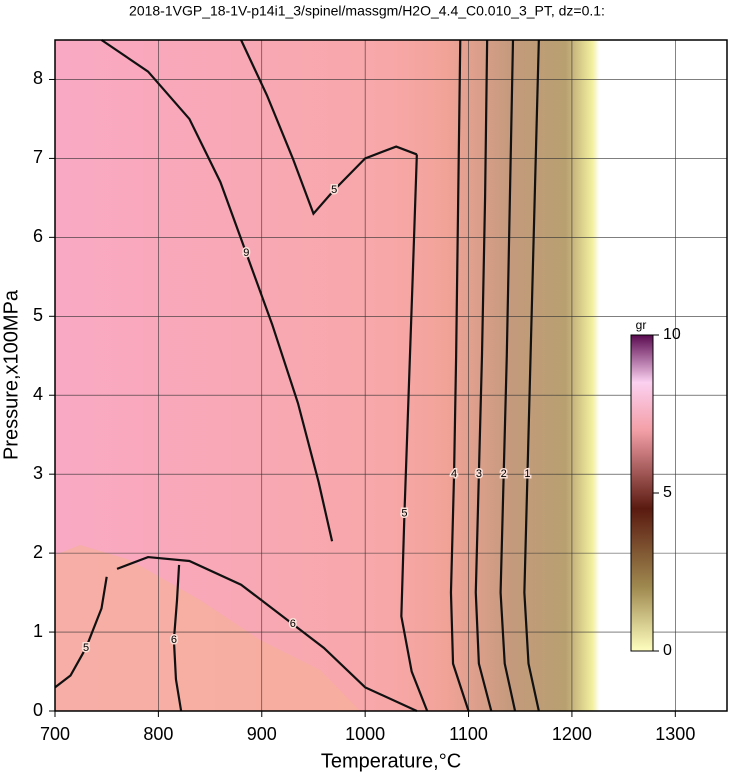 This screenshot has width=734, height=781. What do you see at coordinates (675, 734) in the screenshot?
I see `x-tick-label: 1300` at bounding box center [675, 734].